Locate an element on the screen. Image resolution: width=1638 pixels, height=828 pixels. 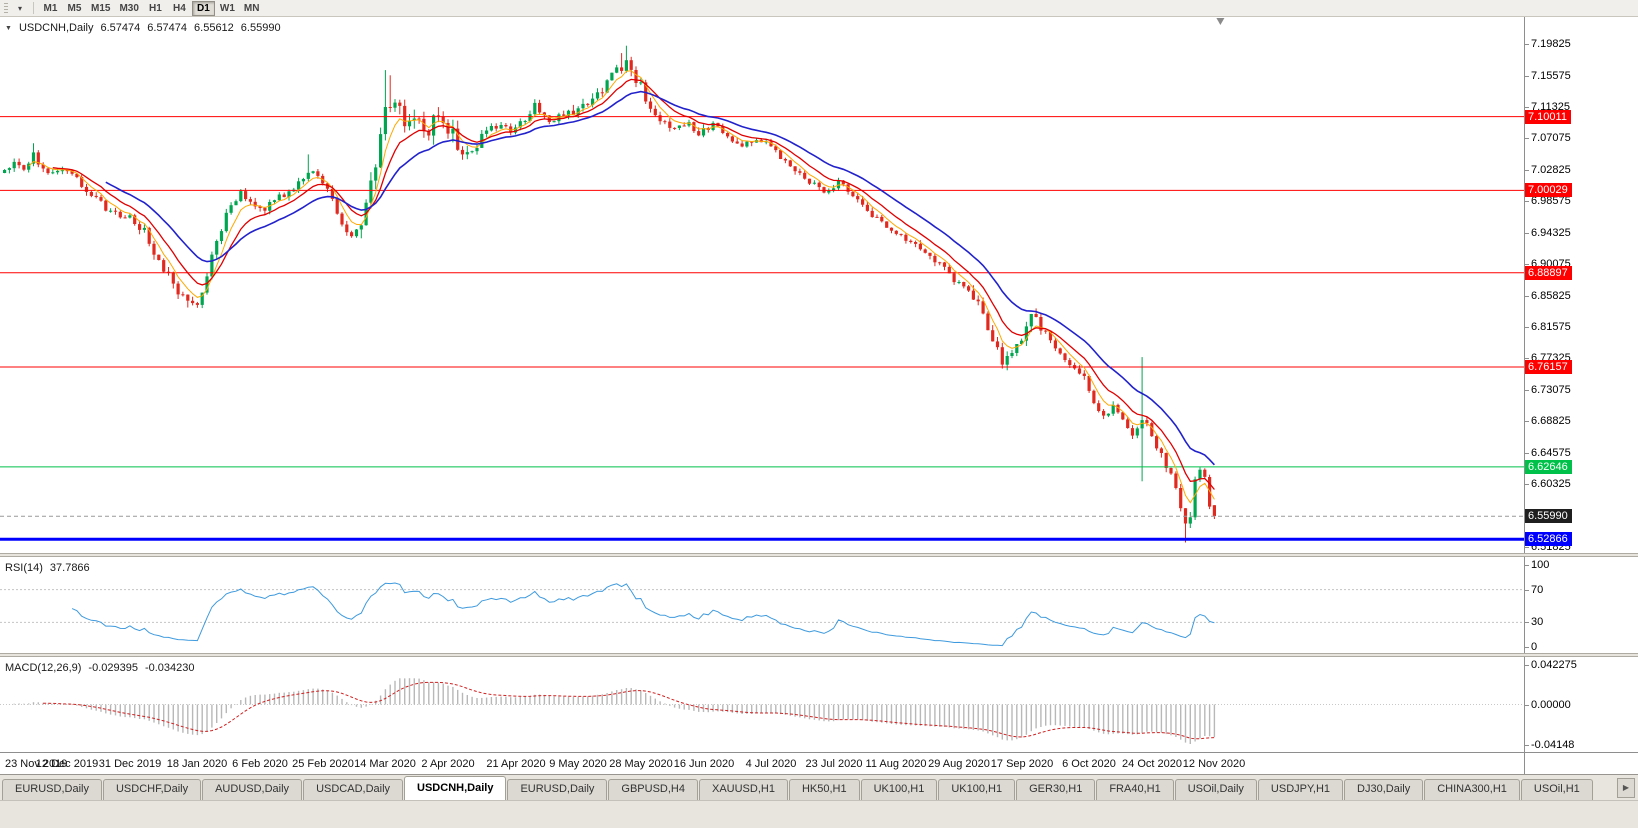
ohlc-low: 6.55612 is located at coordinates (214, 28).